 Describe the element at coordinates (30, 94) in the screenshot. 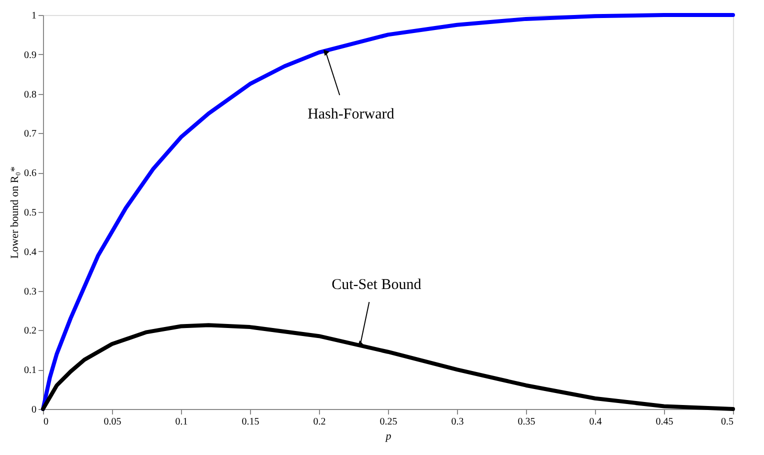

I see `y-tick-label: 0.8` at that location.